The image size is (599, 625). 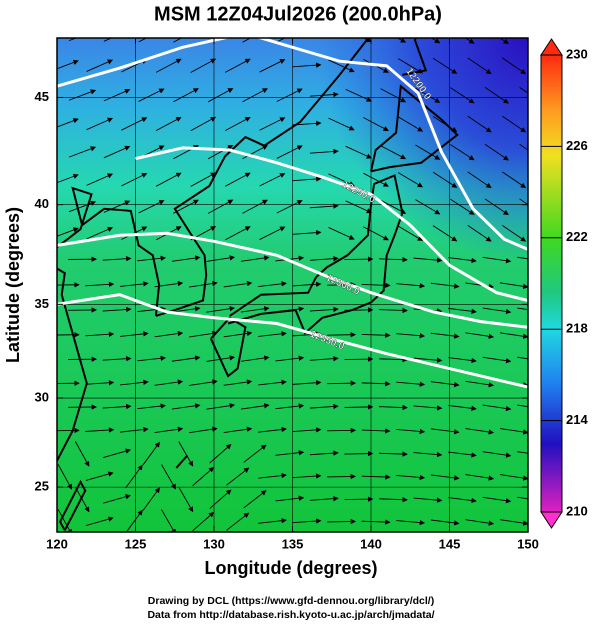 What do you see at coordinates (42, 303) in the screenshot?
I see `y-tick-label: 35` at bounding box center [42, 303].